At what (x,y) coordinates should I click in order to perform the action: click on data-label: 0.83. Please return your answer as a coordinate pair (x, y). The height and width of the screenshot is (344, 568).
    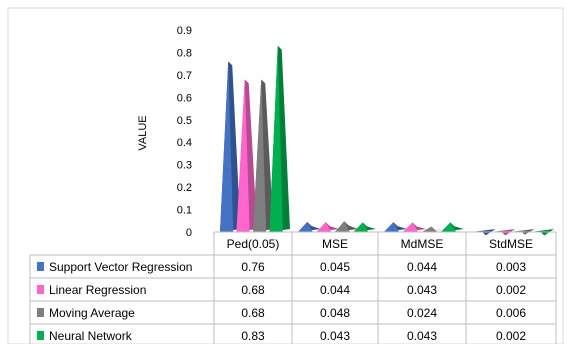
    Looking at the image, I should click on (253, 336).